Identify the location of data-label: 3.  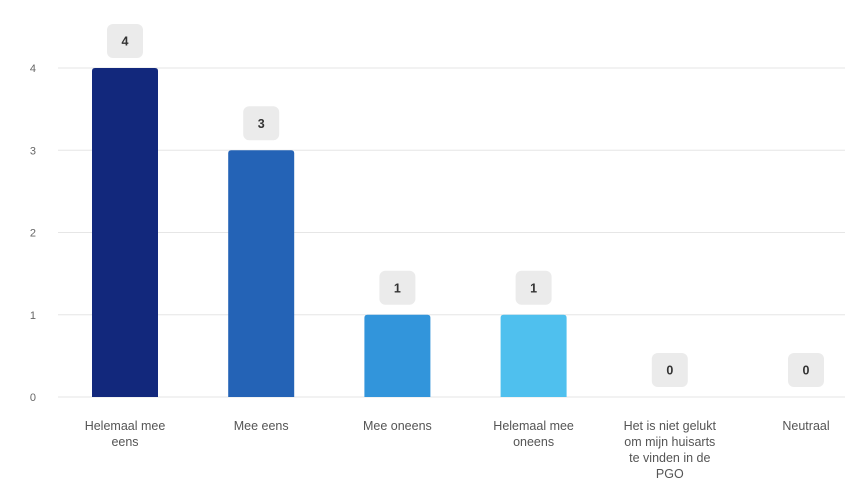
(261, 124).